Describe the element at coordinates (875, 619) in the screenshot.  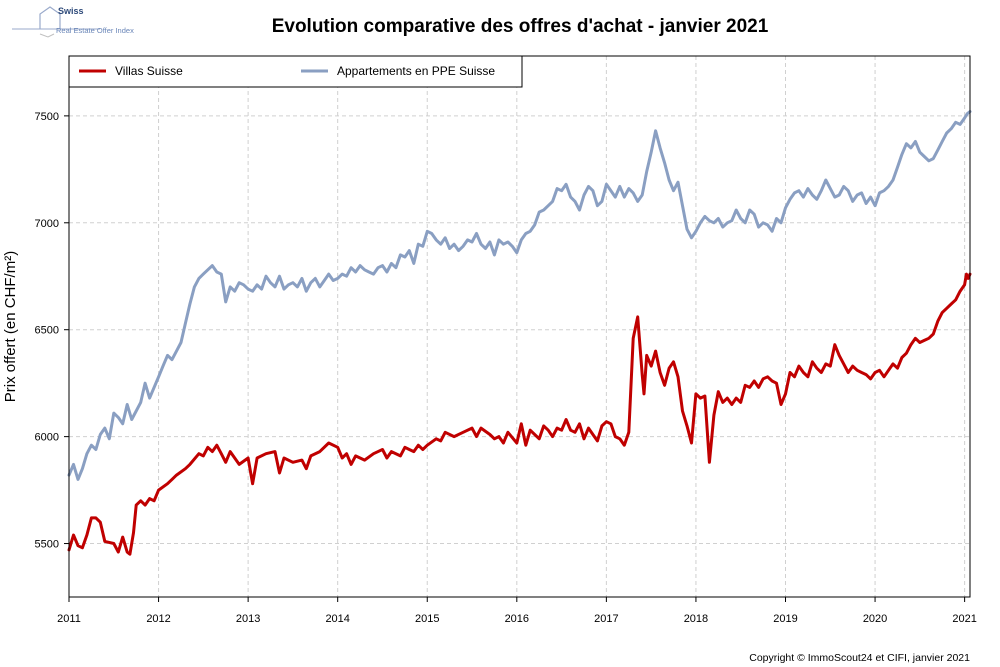
I see `x-tick-label: 2020` at that location.